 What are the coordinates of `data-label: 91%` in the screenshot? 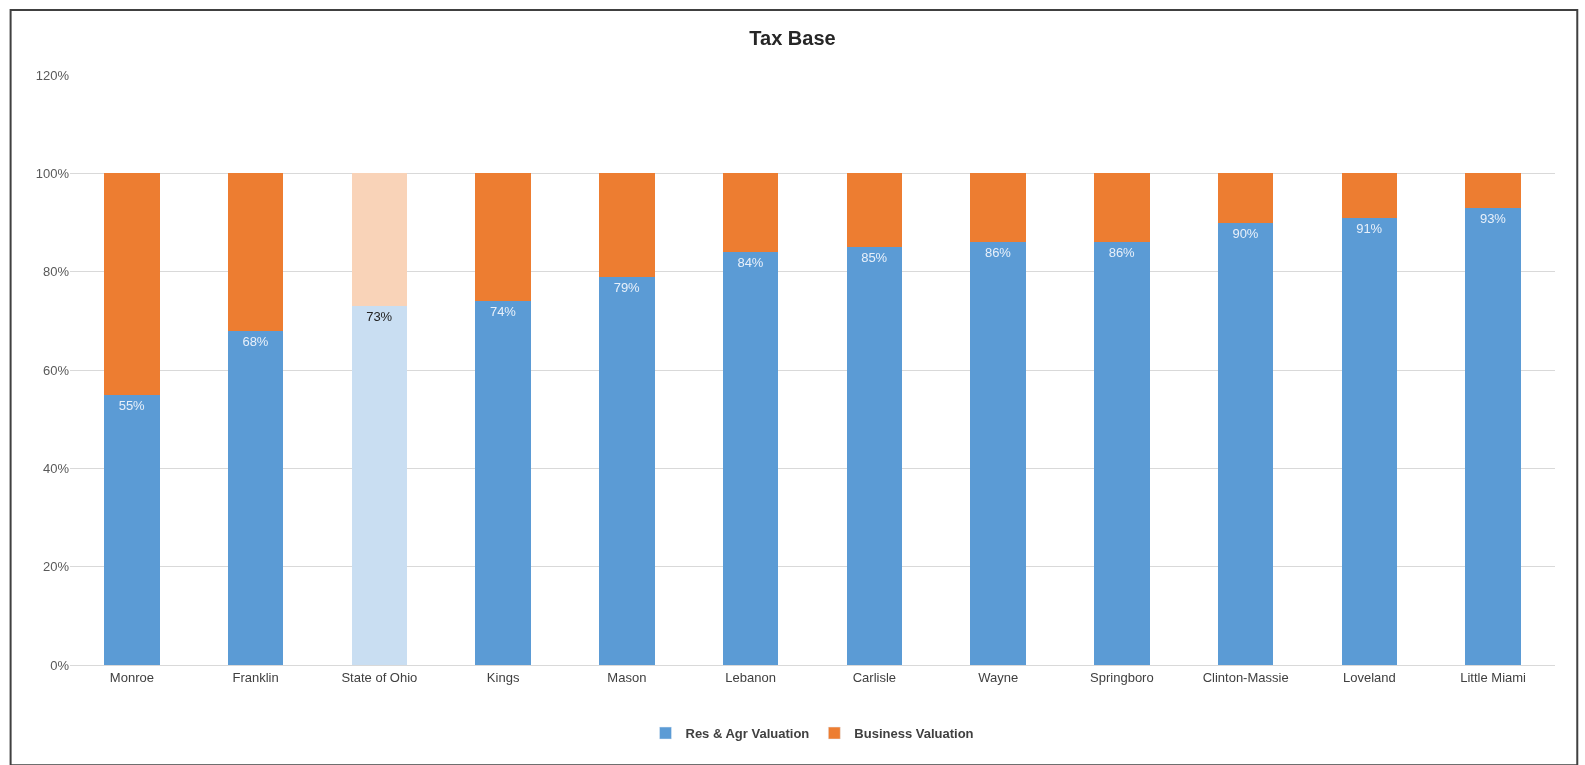 It's located at (1369, 228).